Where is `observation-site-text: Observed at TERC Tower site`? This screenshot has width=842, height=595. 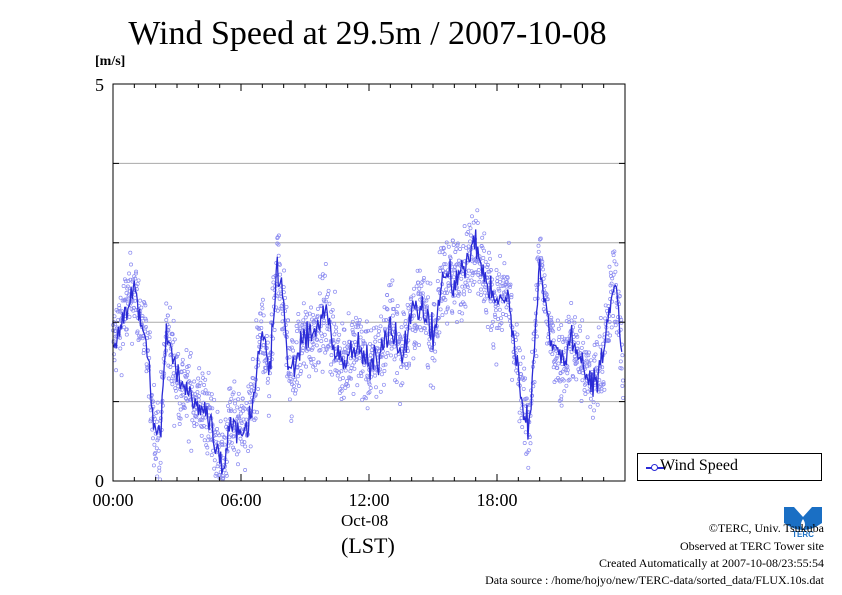 observation-site-text: Observed at TERC Tower site is located at coordinates (751, 546).